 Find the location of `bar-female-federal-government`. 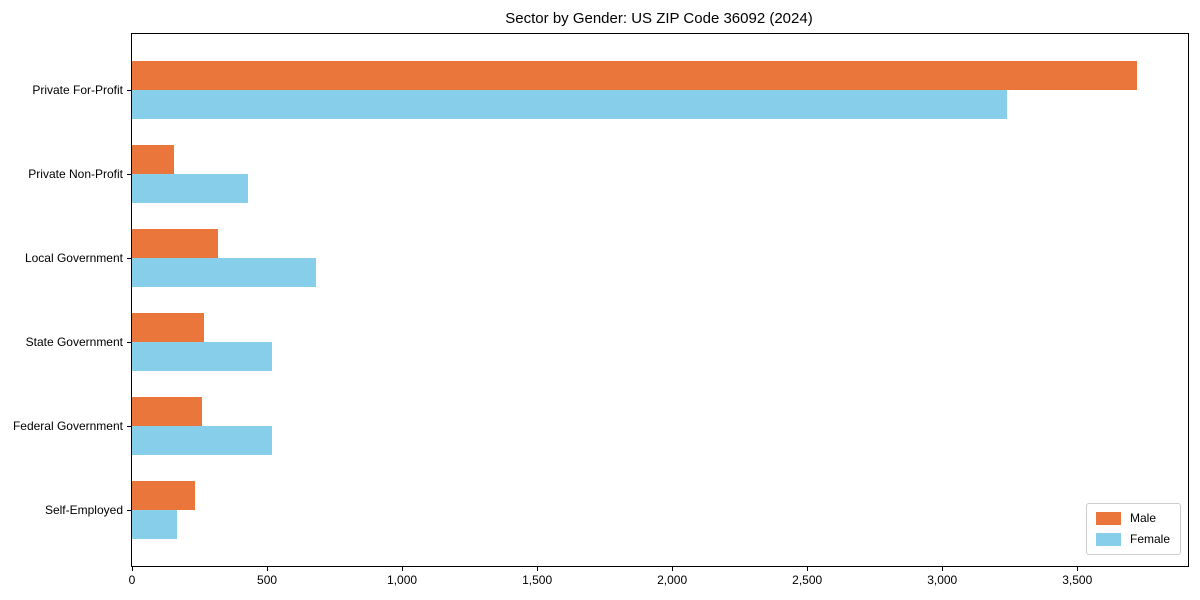

bar-female-federal-government is located at coordinates (202, 441).